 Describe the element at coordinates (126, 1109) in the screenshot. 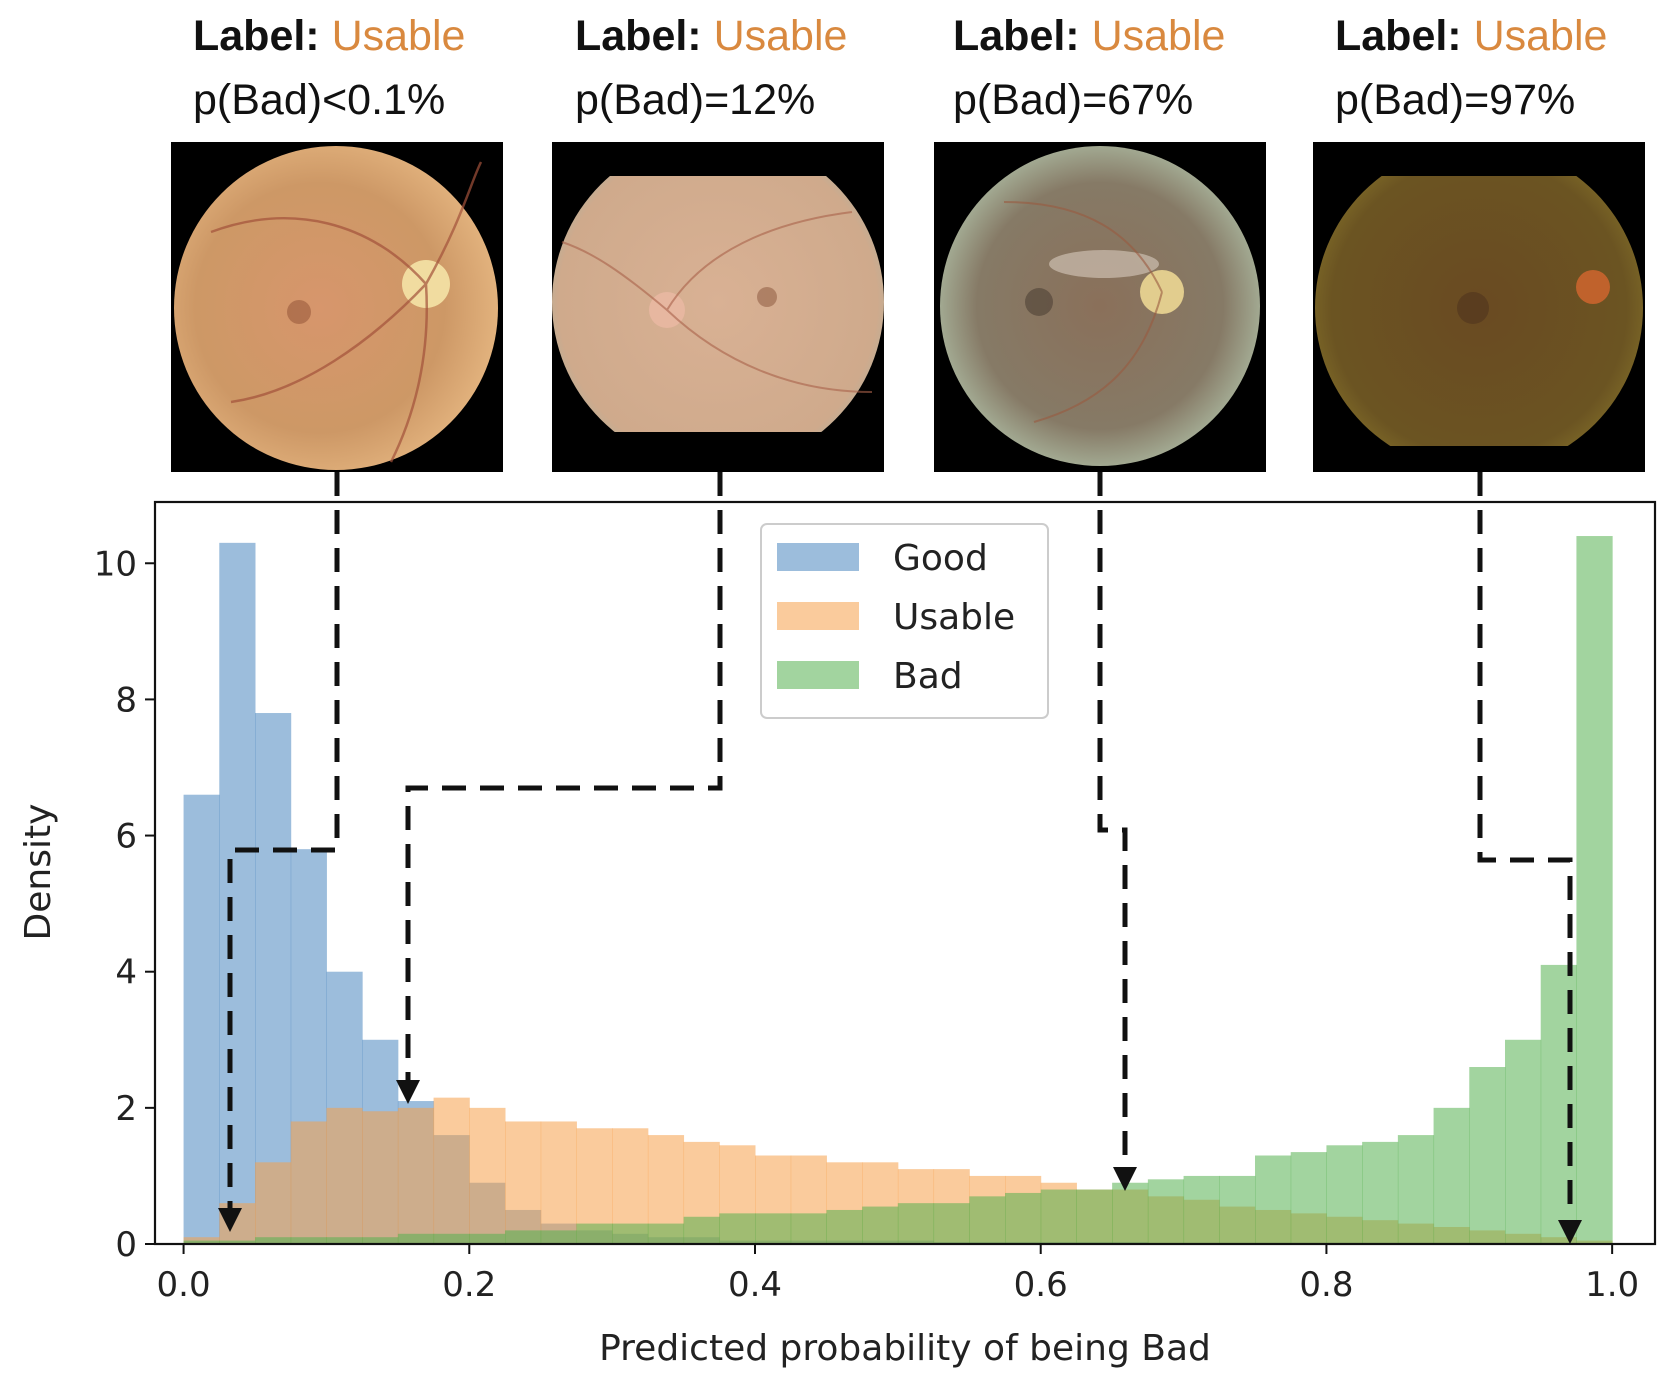

I see `y-tick-label: 2` at that location.